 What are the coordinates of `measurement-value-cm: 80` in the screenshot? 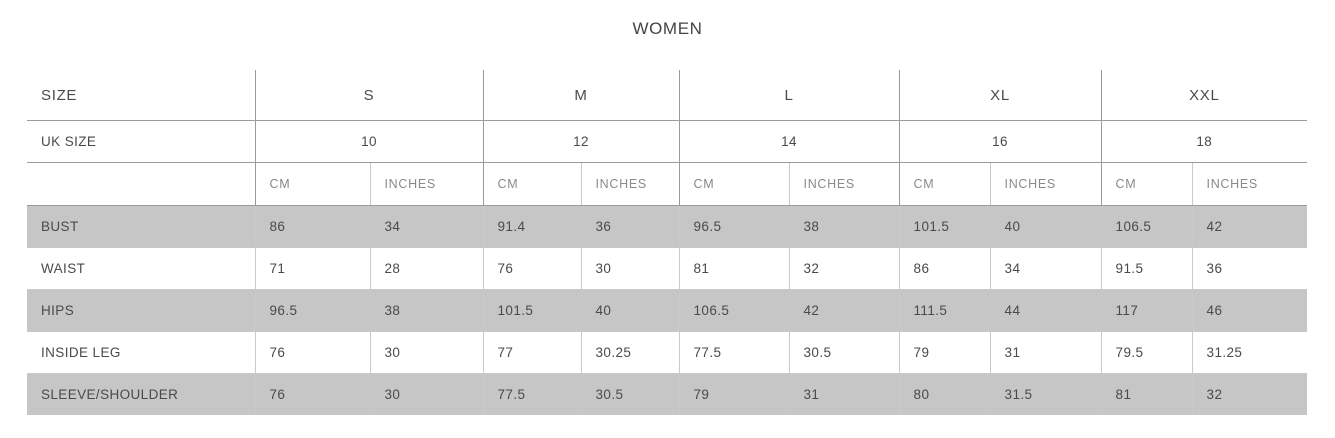 It's located at (944, 394).